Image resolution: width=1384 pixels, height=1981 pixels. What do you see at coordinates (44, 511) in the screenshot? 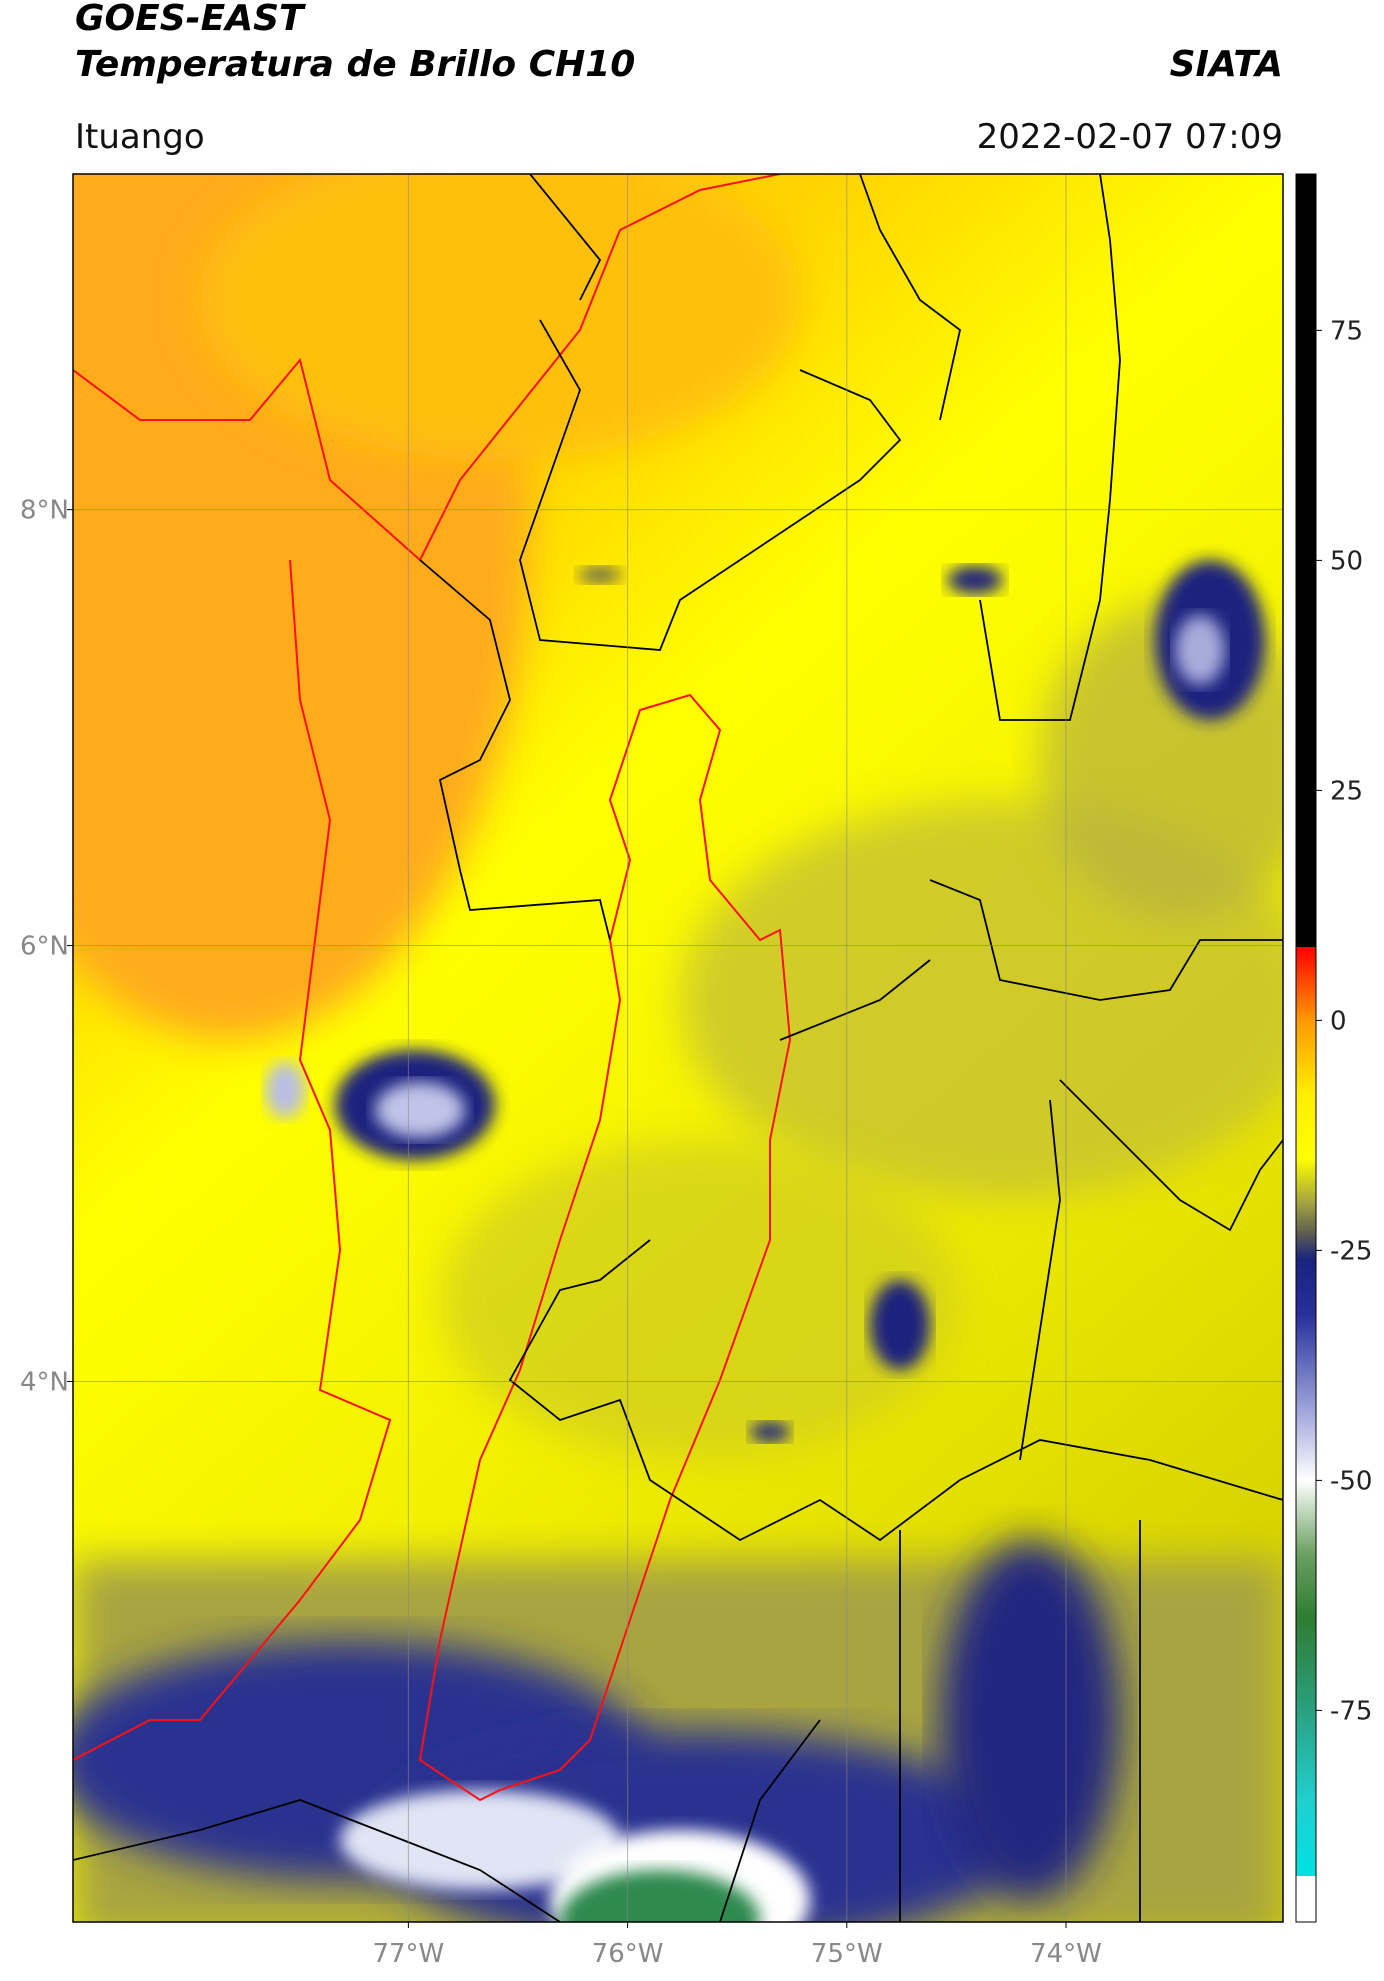
I see `y-tick-label: 8°N` at bounding box center [44, 511].